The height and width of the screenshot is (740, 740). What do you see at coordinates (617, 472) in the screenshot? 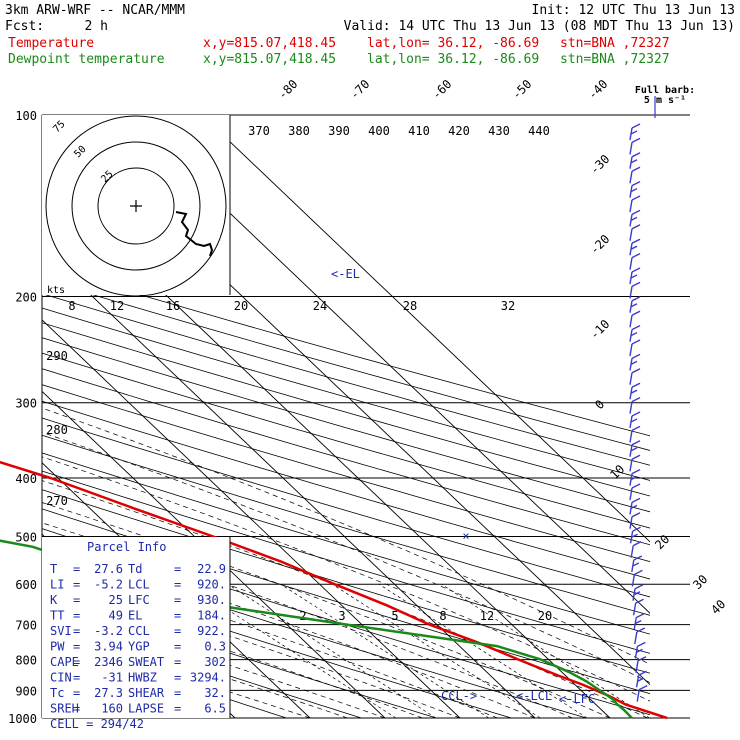
I see `isotherm-label: 10` at bounding box center [617, 472].